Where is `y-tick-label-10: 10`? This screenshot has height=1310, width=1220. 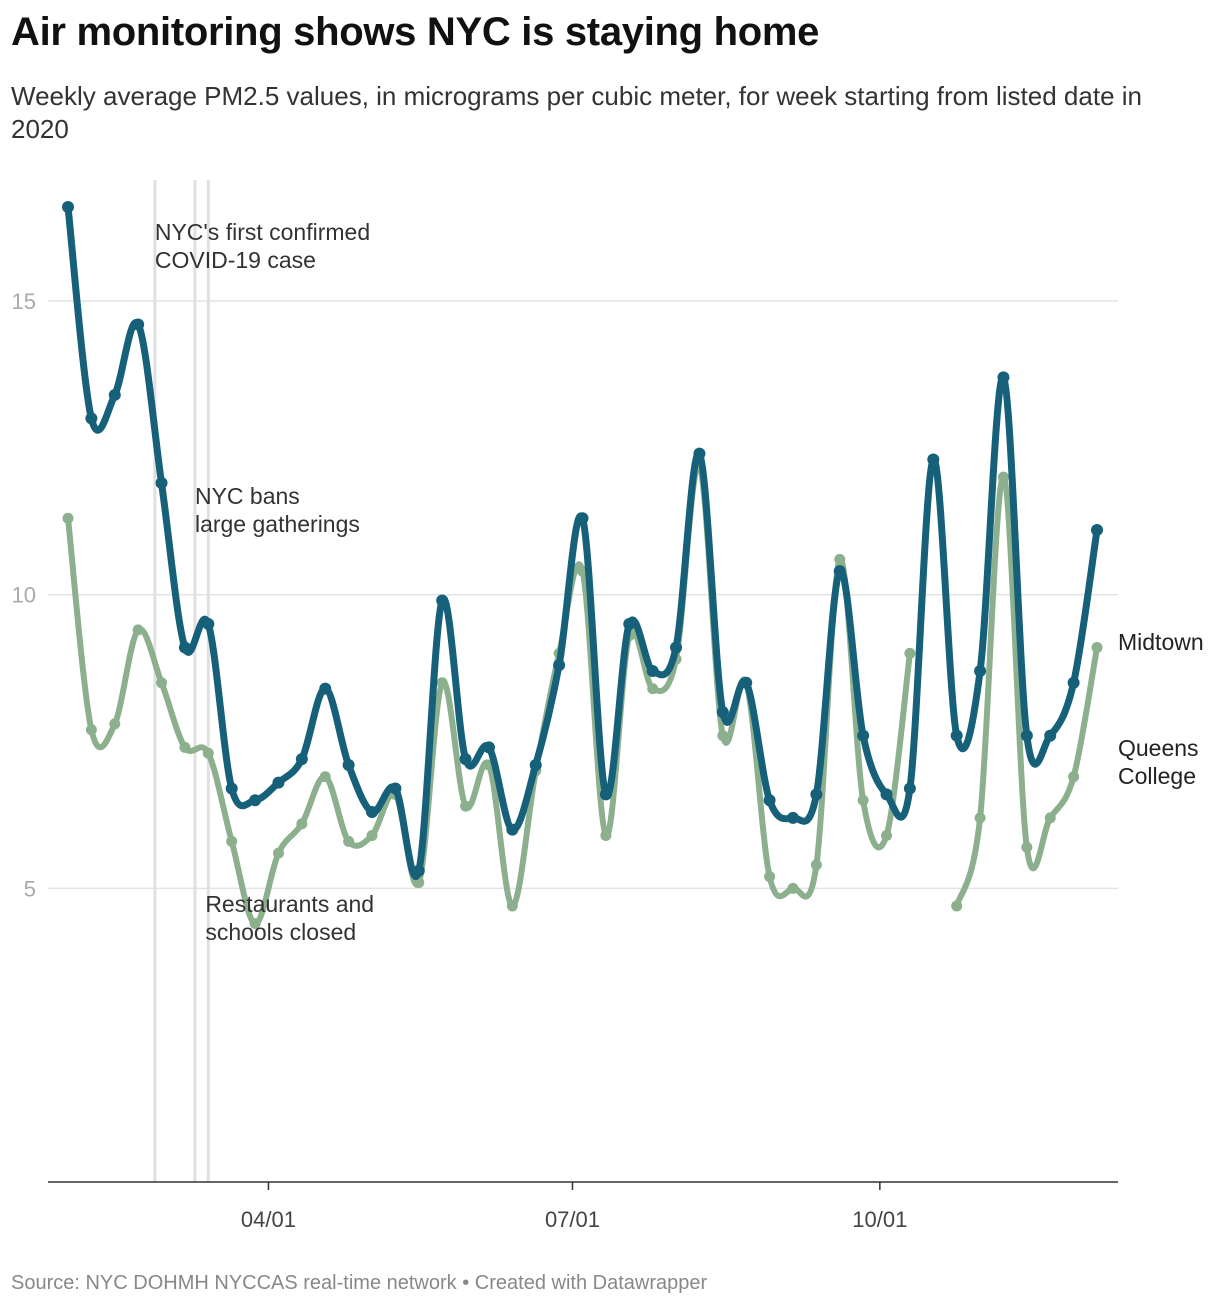
y-tick-label-10: 10 is located at coordinates (24, 595).